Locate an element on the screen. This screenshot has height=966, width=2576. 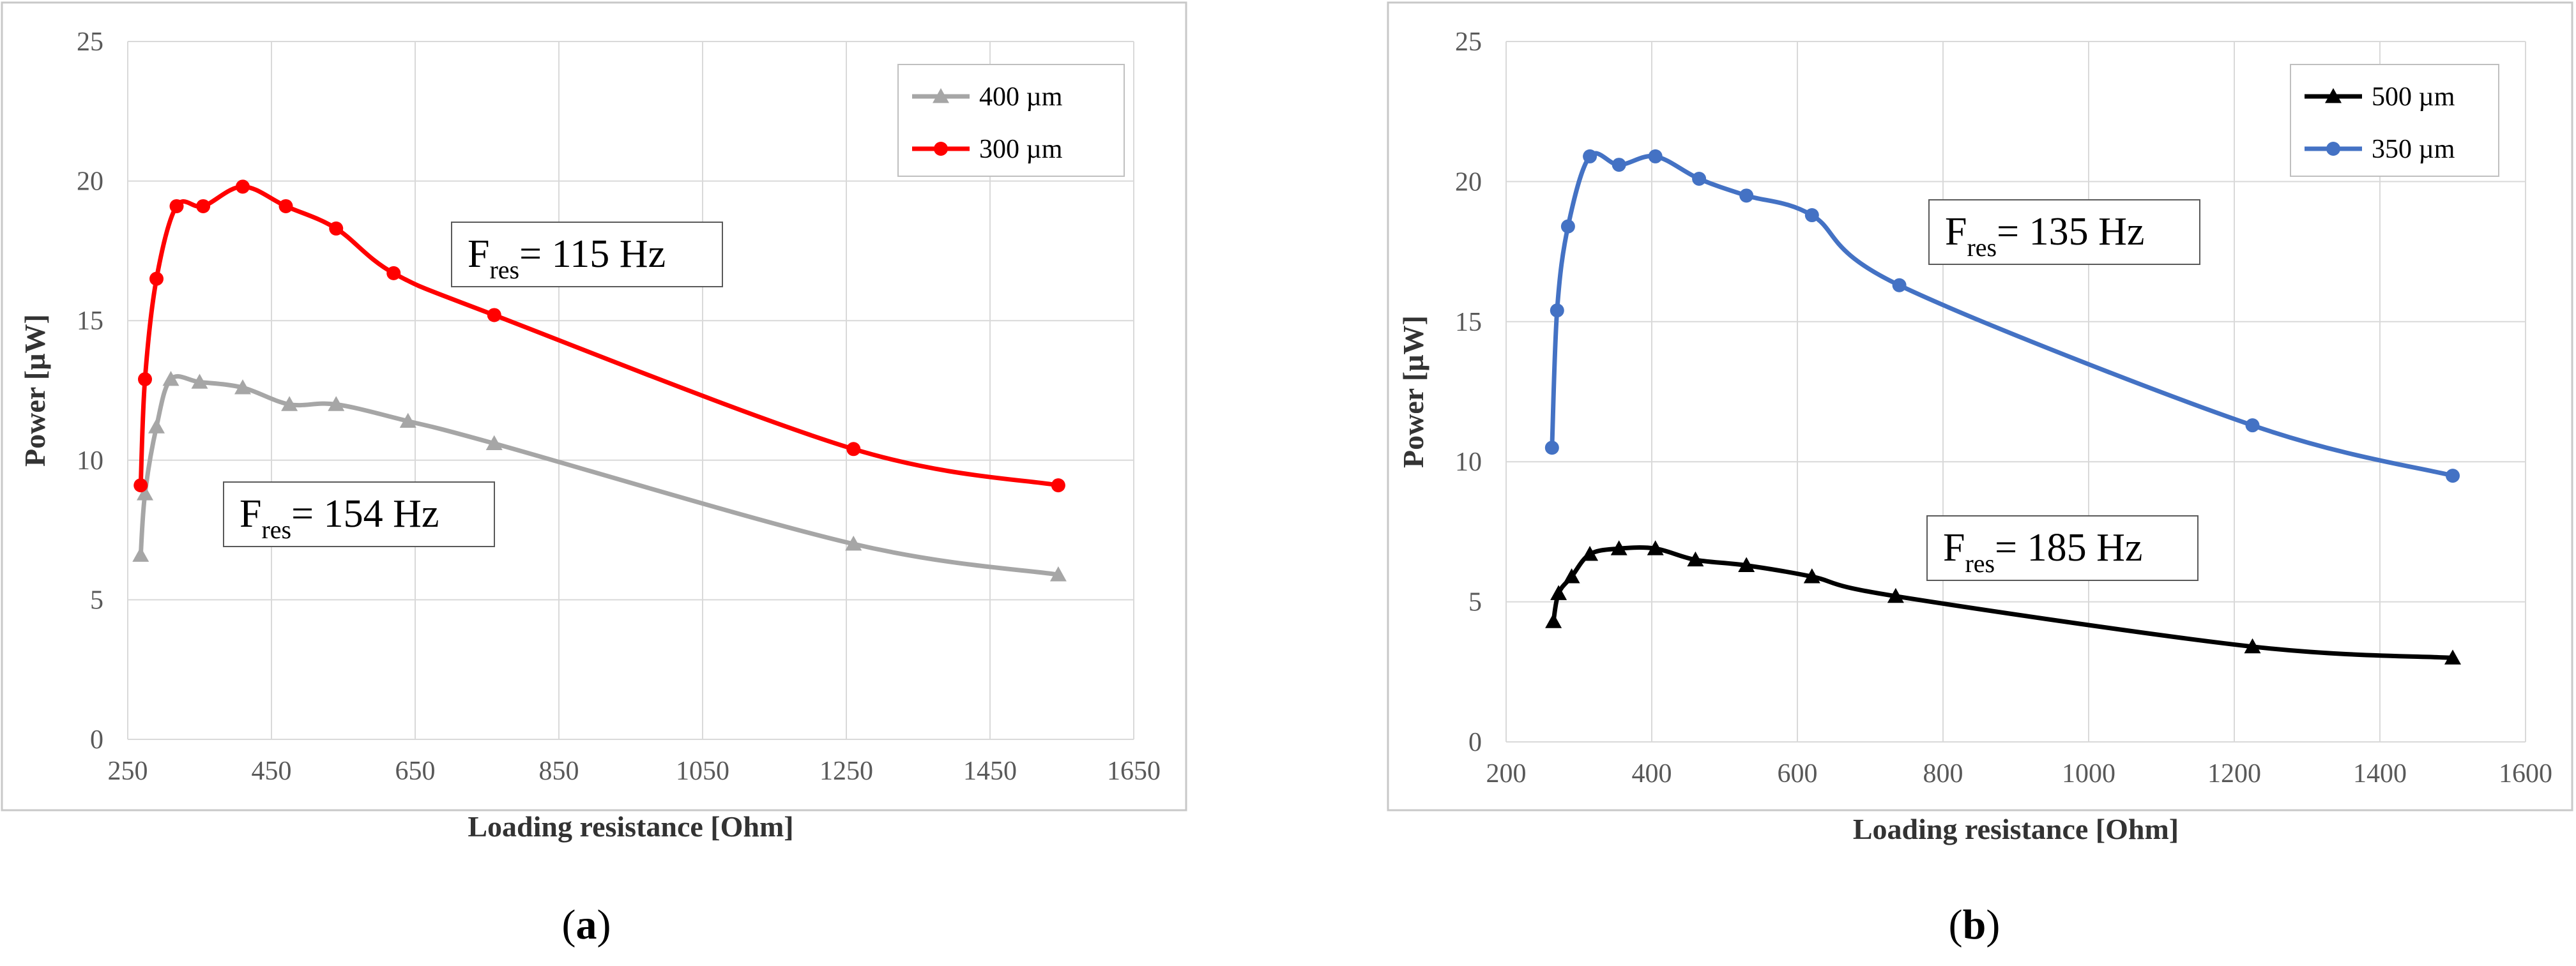
x-tick-label: 200 is located at coordinates (1507, 774).